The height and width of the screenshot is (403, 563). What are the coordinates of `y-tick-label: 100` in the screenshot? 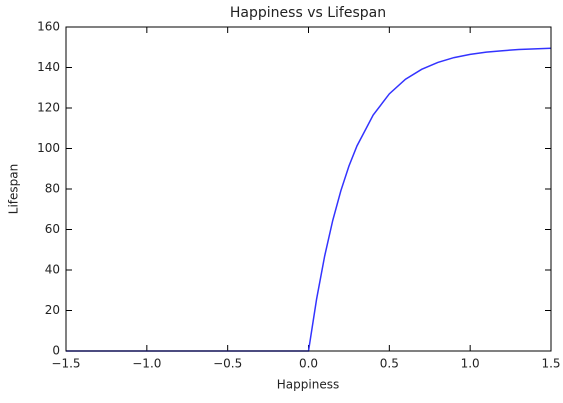 It's located at (48, 148).